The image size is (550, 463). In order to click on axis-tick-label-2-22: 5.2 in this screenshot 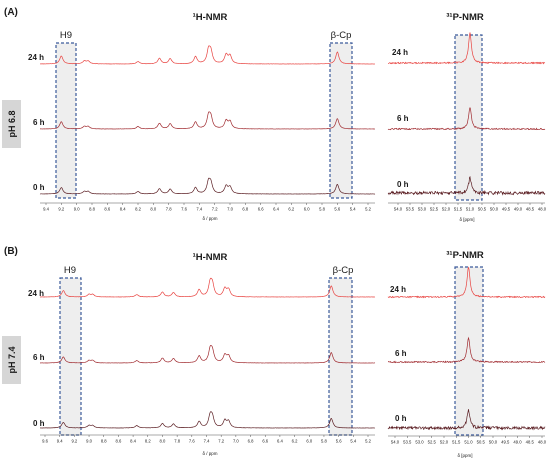, I will do `click(368, 441)`.